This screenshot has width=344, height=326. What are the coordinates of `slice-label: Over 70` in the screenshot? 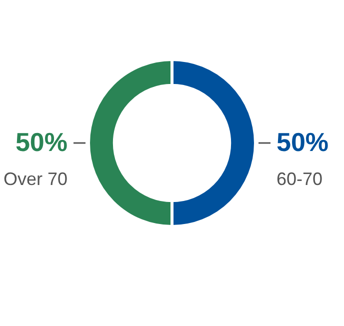 It's located at (35, 178).